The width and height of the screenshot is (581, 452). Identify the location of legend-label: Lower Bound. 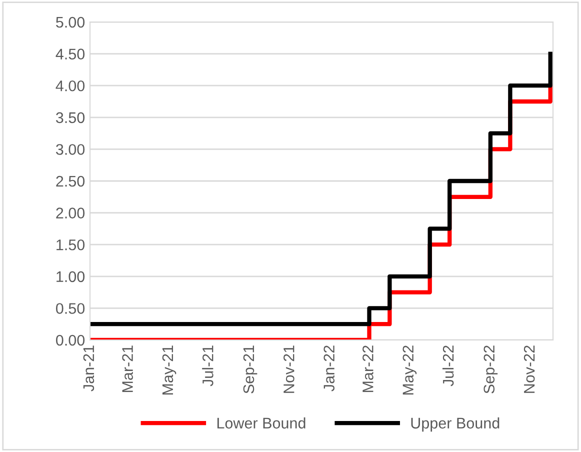
(261, 423).